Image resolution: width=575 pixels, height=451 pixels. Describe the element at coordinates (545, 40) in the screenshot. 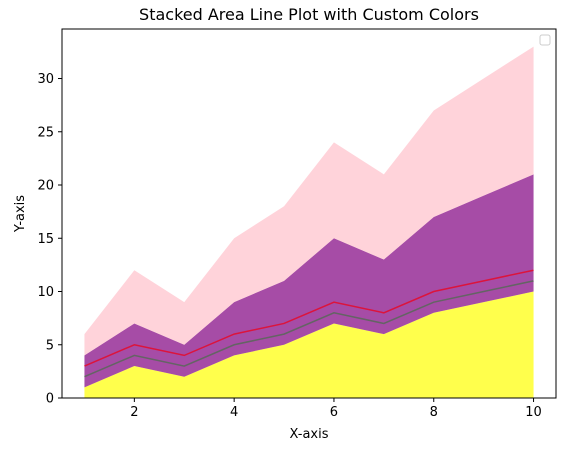

I see `legend-box` at that location.